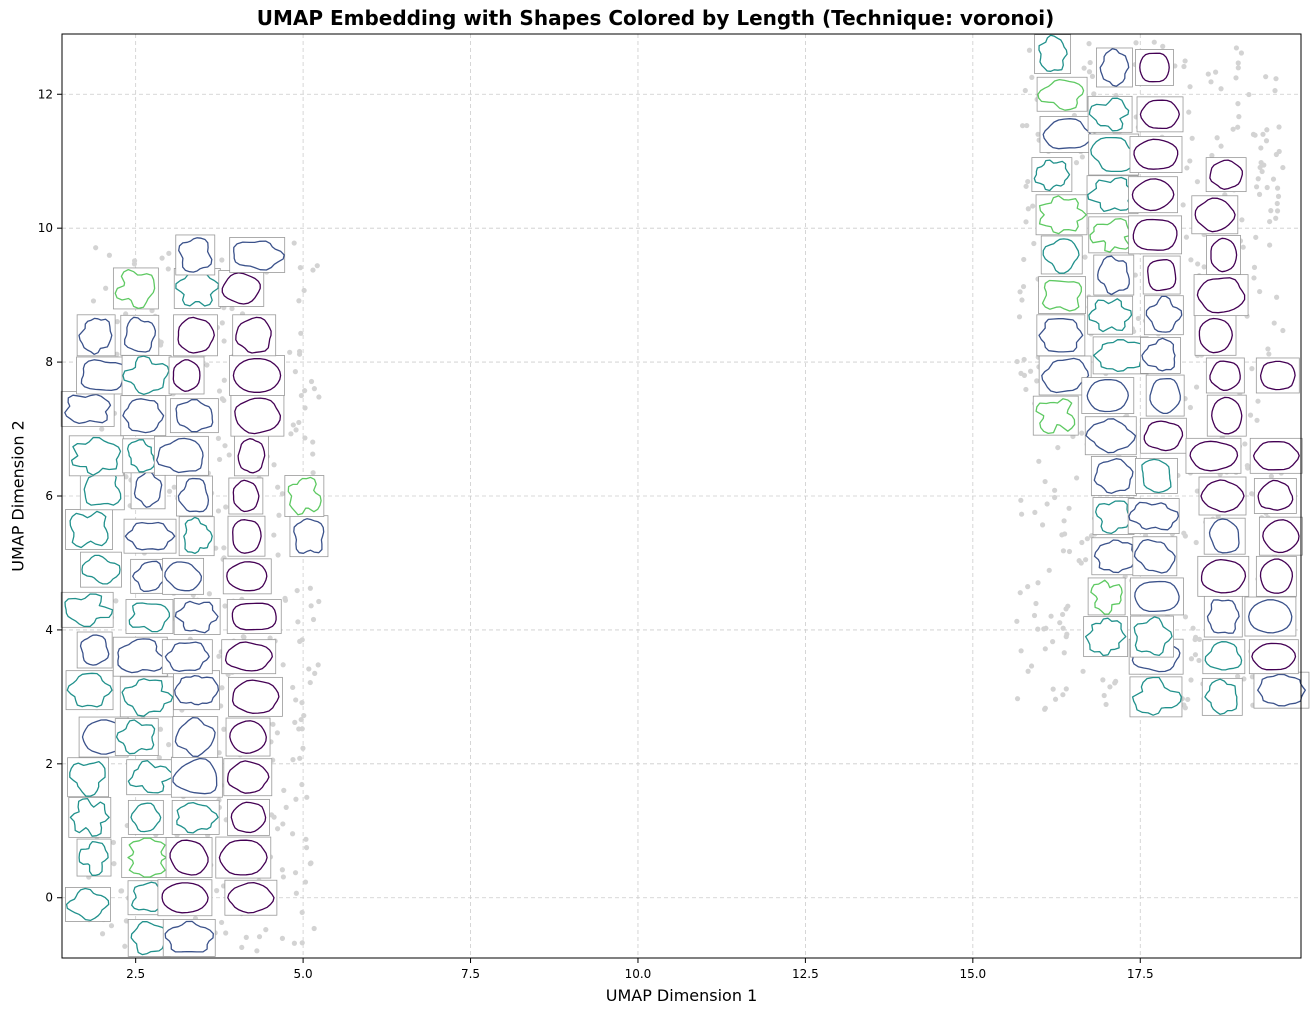  I want to click on x-tick-label: 17.5, so click(1140, 974).